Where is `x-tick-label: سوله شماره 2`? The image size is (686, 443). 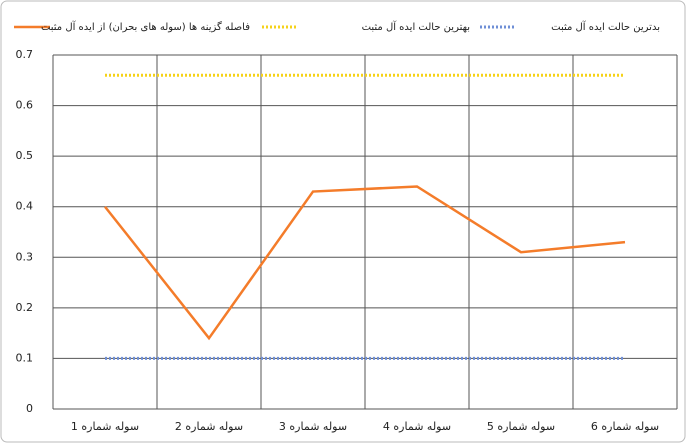 x-tick-label: سوله شماره 2 is located at coordinates (209, 426).